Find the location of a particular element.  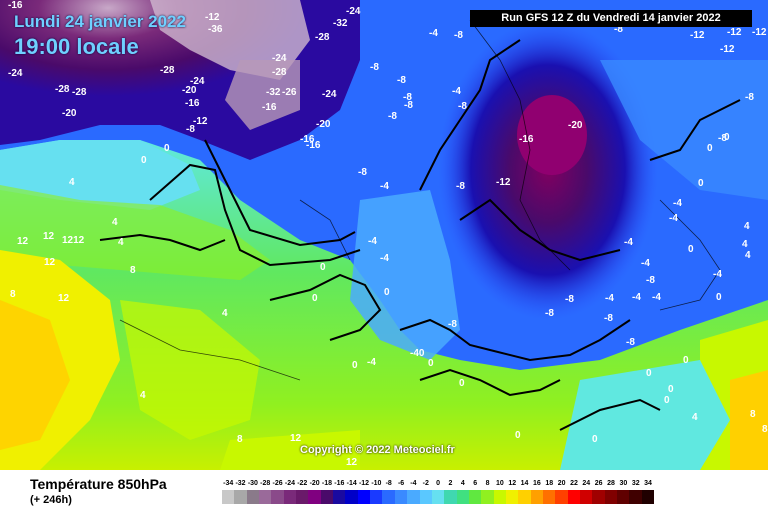

scale-label: -6 is located at coordinates (401, 483).